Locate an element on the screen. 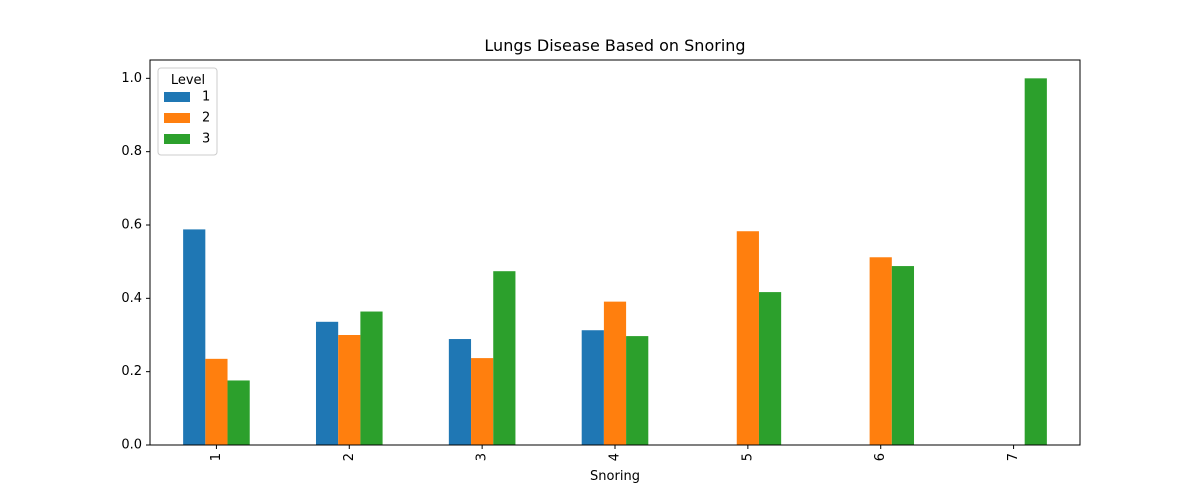 The image size is (1200, 500). y-tick-label: 0.2 is located at coordinates (131, 371).